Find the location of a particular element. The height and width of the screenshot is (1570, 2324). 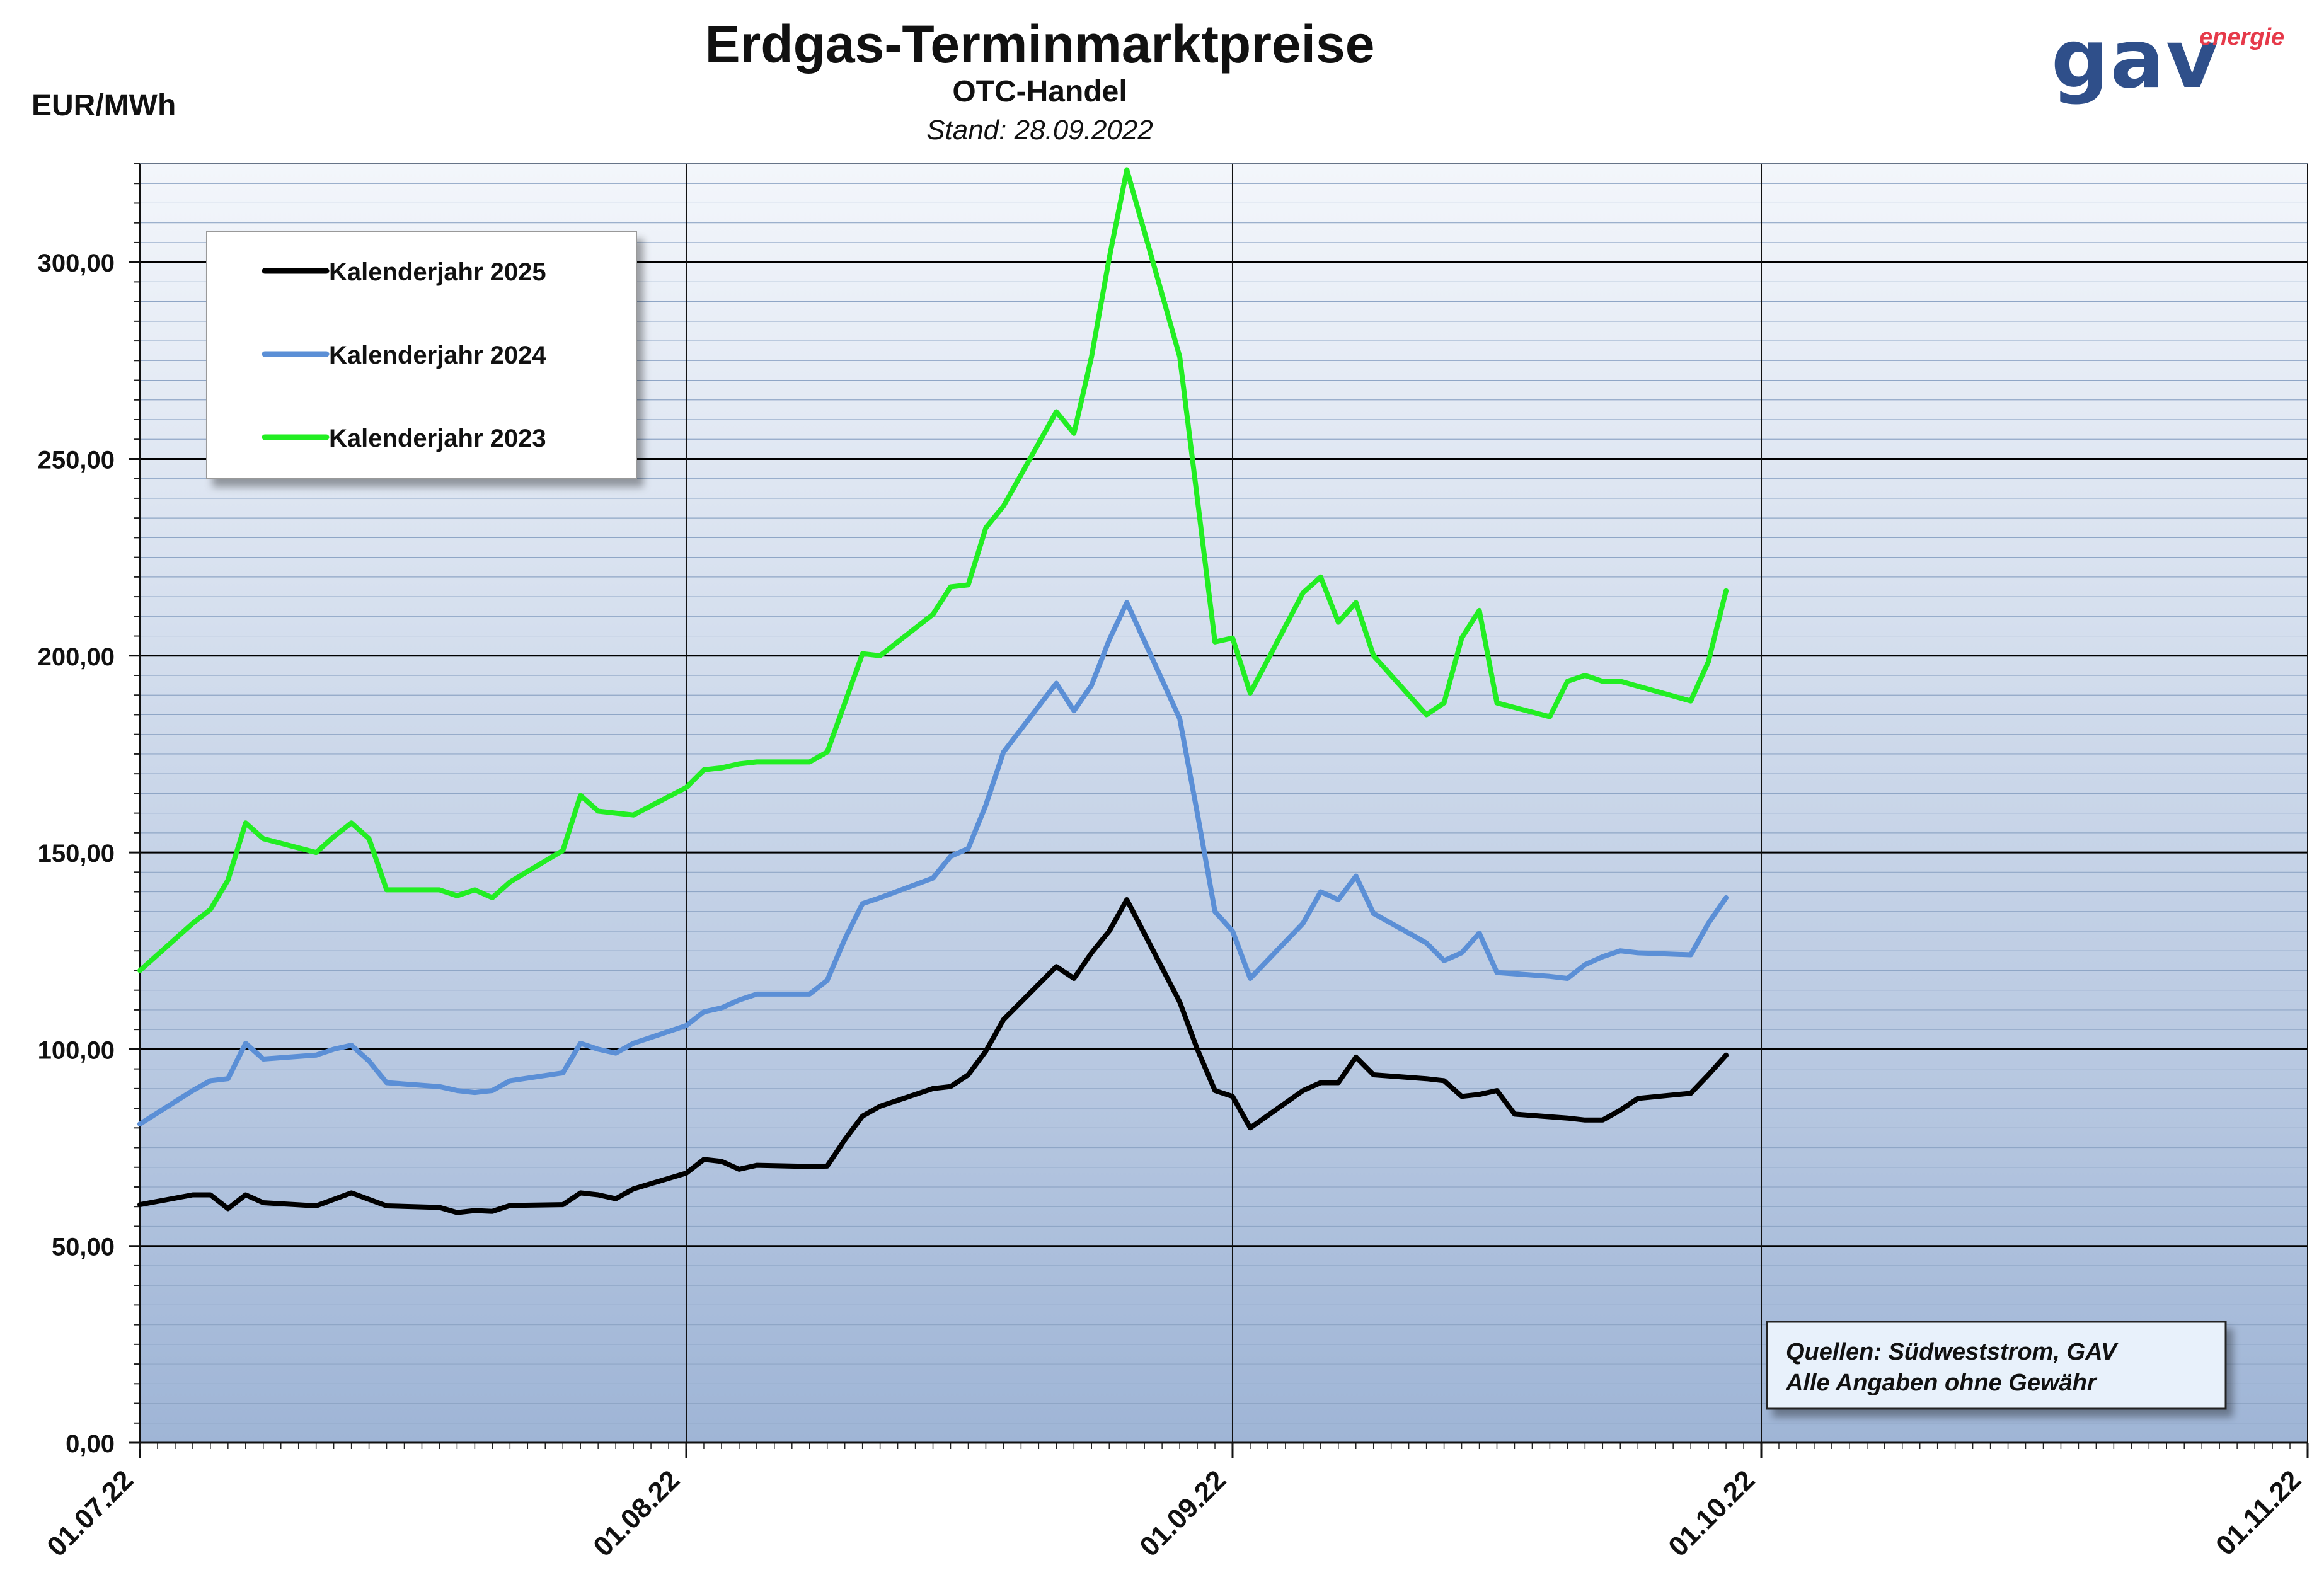

y-tick-label: 150,00 is located at coordinates (77, 854).